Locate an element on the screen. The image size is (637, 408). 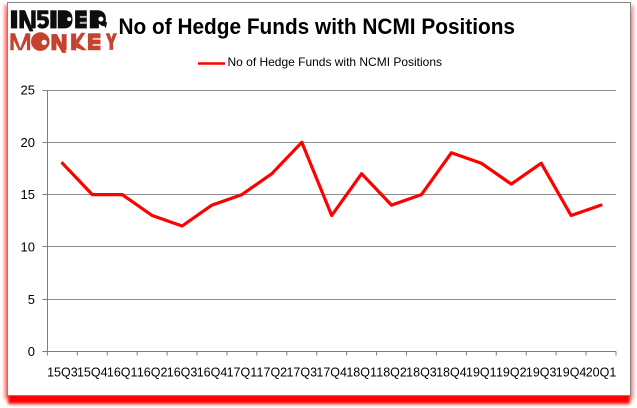
svg-text: 17Q1 is located at coordinates (242, 373).